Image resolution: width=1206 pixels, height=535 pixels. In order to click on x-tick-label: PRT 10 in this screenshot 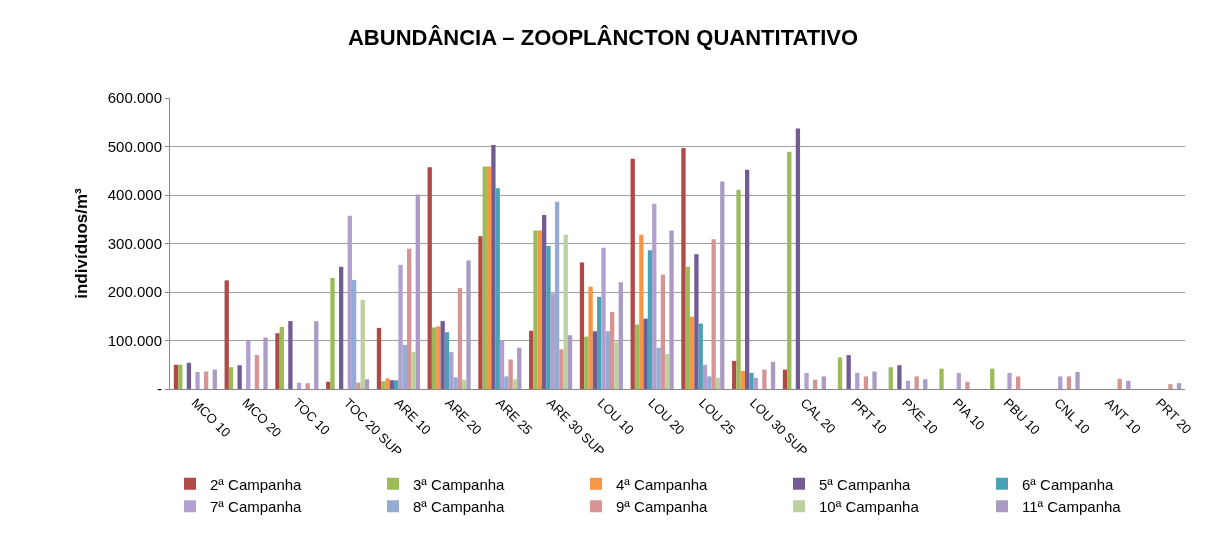, I will do `click(869, 416)`.